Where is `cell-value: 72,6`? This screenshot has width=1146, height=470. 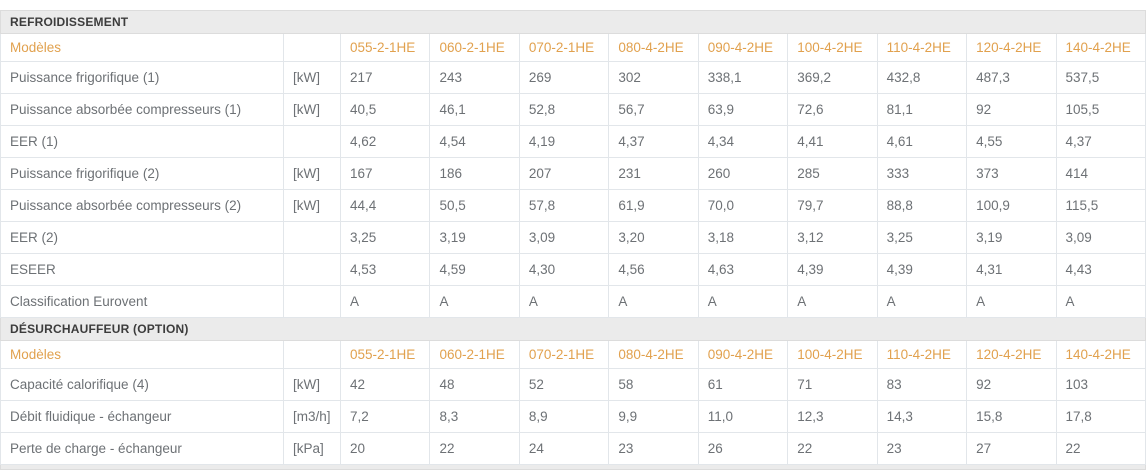 cell-value: 72,6 is located at coordinates (832, 109).